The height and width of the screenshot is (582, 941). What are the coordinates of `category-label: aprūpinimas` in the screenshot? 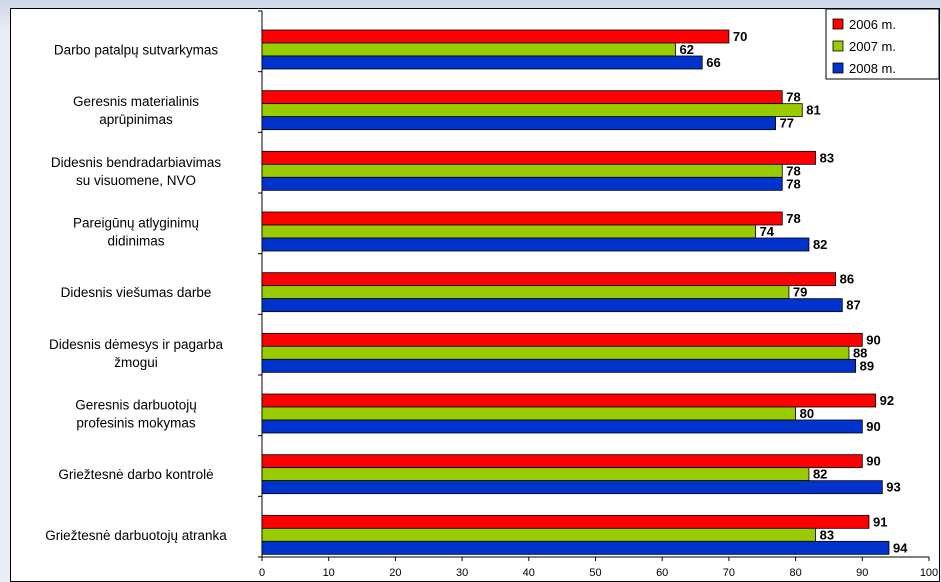 It's located at (136, 119).